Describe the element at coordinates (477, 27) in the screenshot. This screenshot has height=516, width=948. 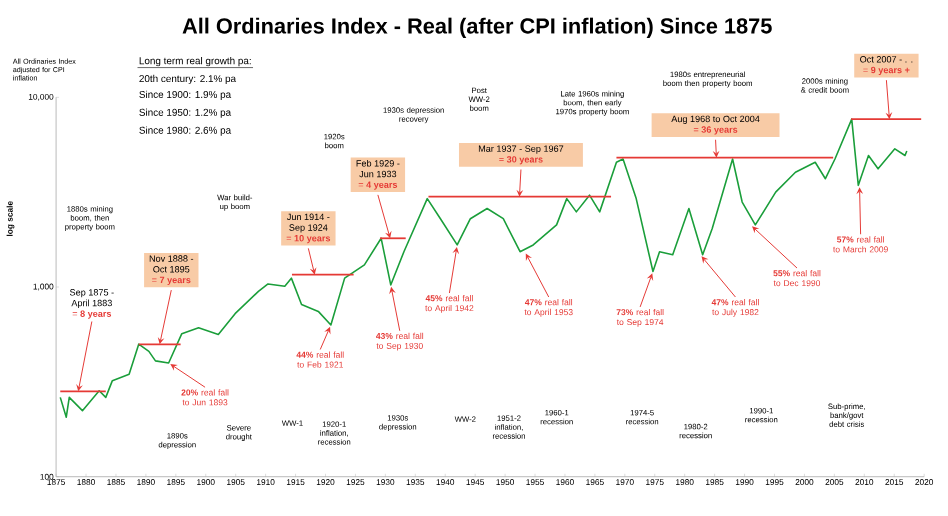
I see `chart-title: All Ordinaries Index - Real (after CPI inflation) Since 1875` at that location.